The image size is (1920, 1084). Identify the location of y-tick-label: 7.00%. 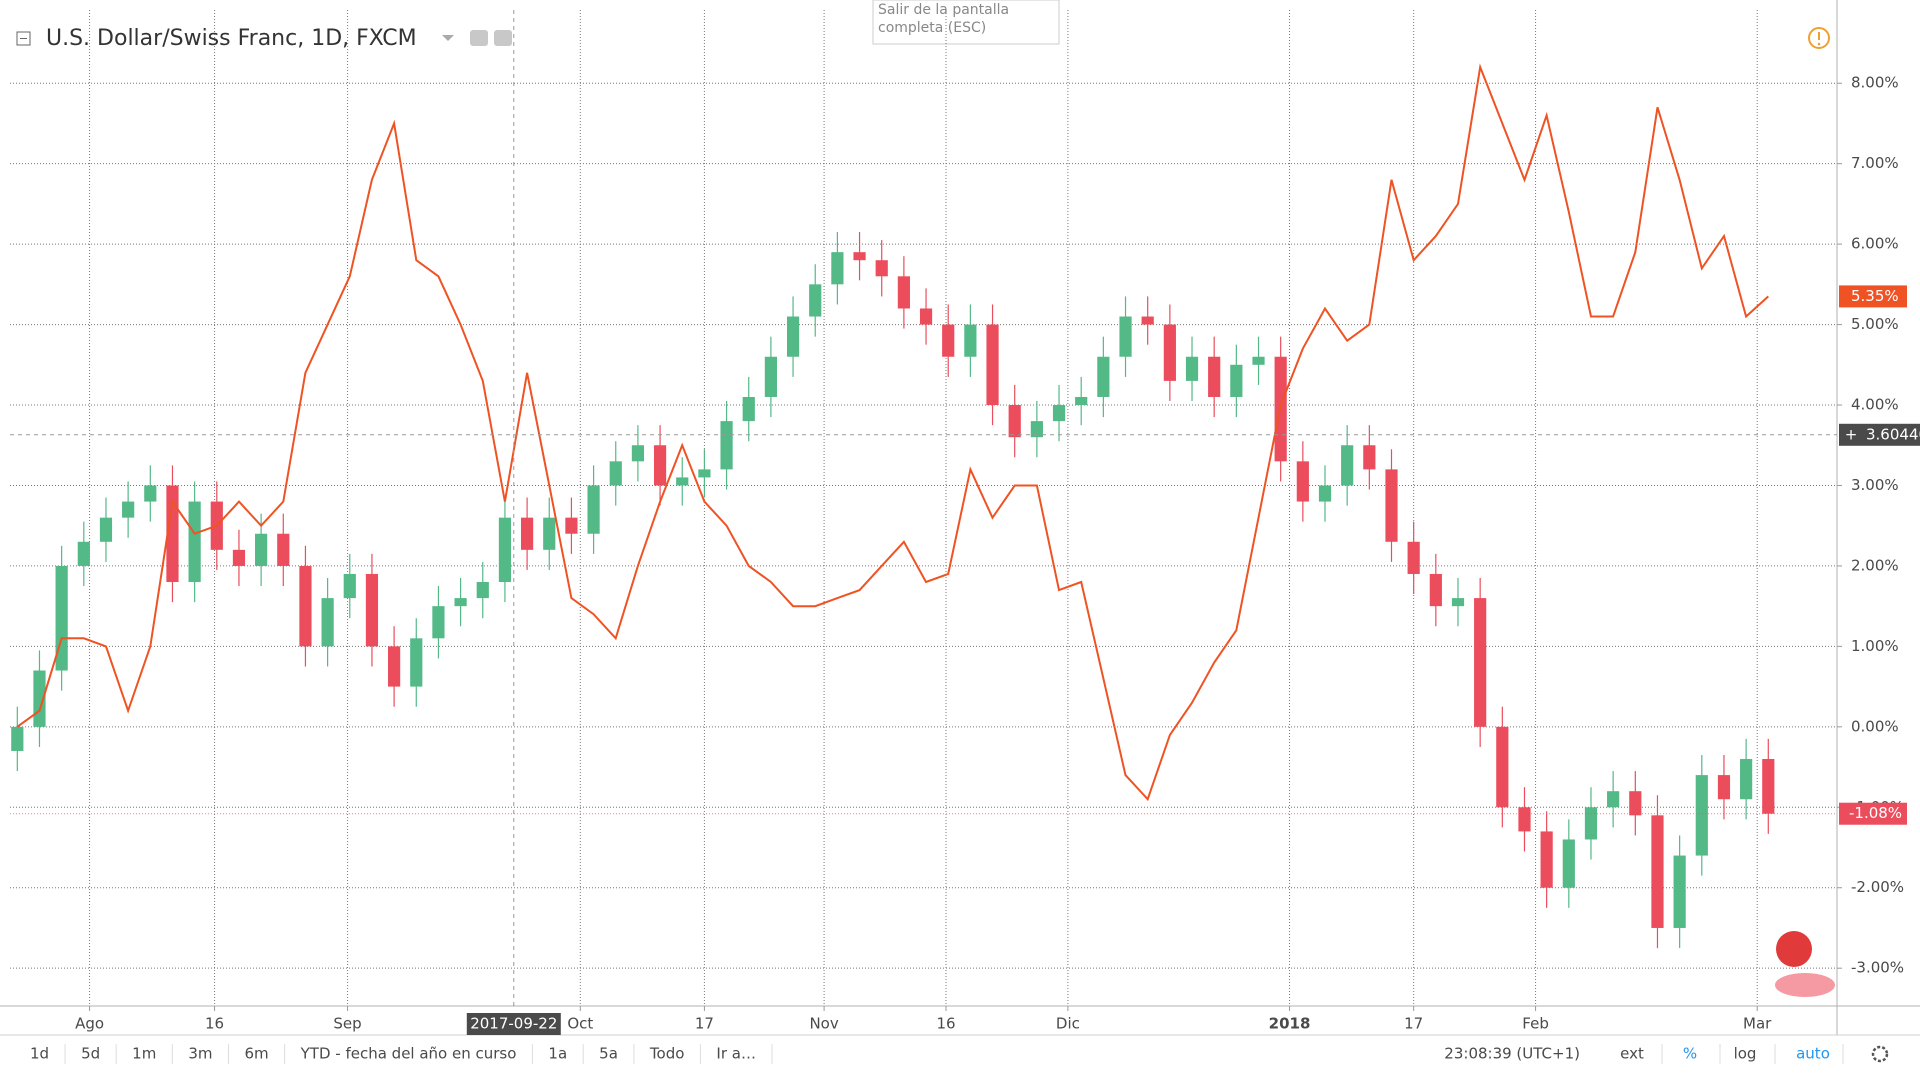
(1875, 163).